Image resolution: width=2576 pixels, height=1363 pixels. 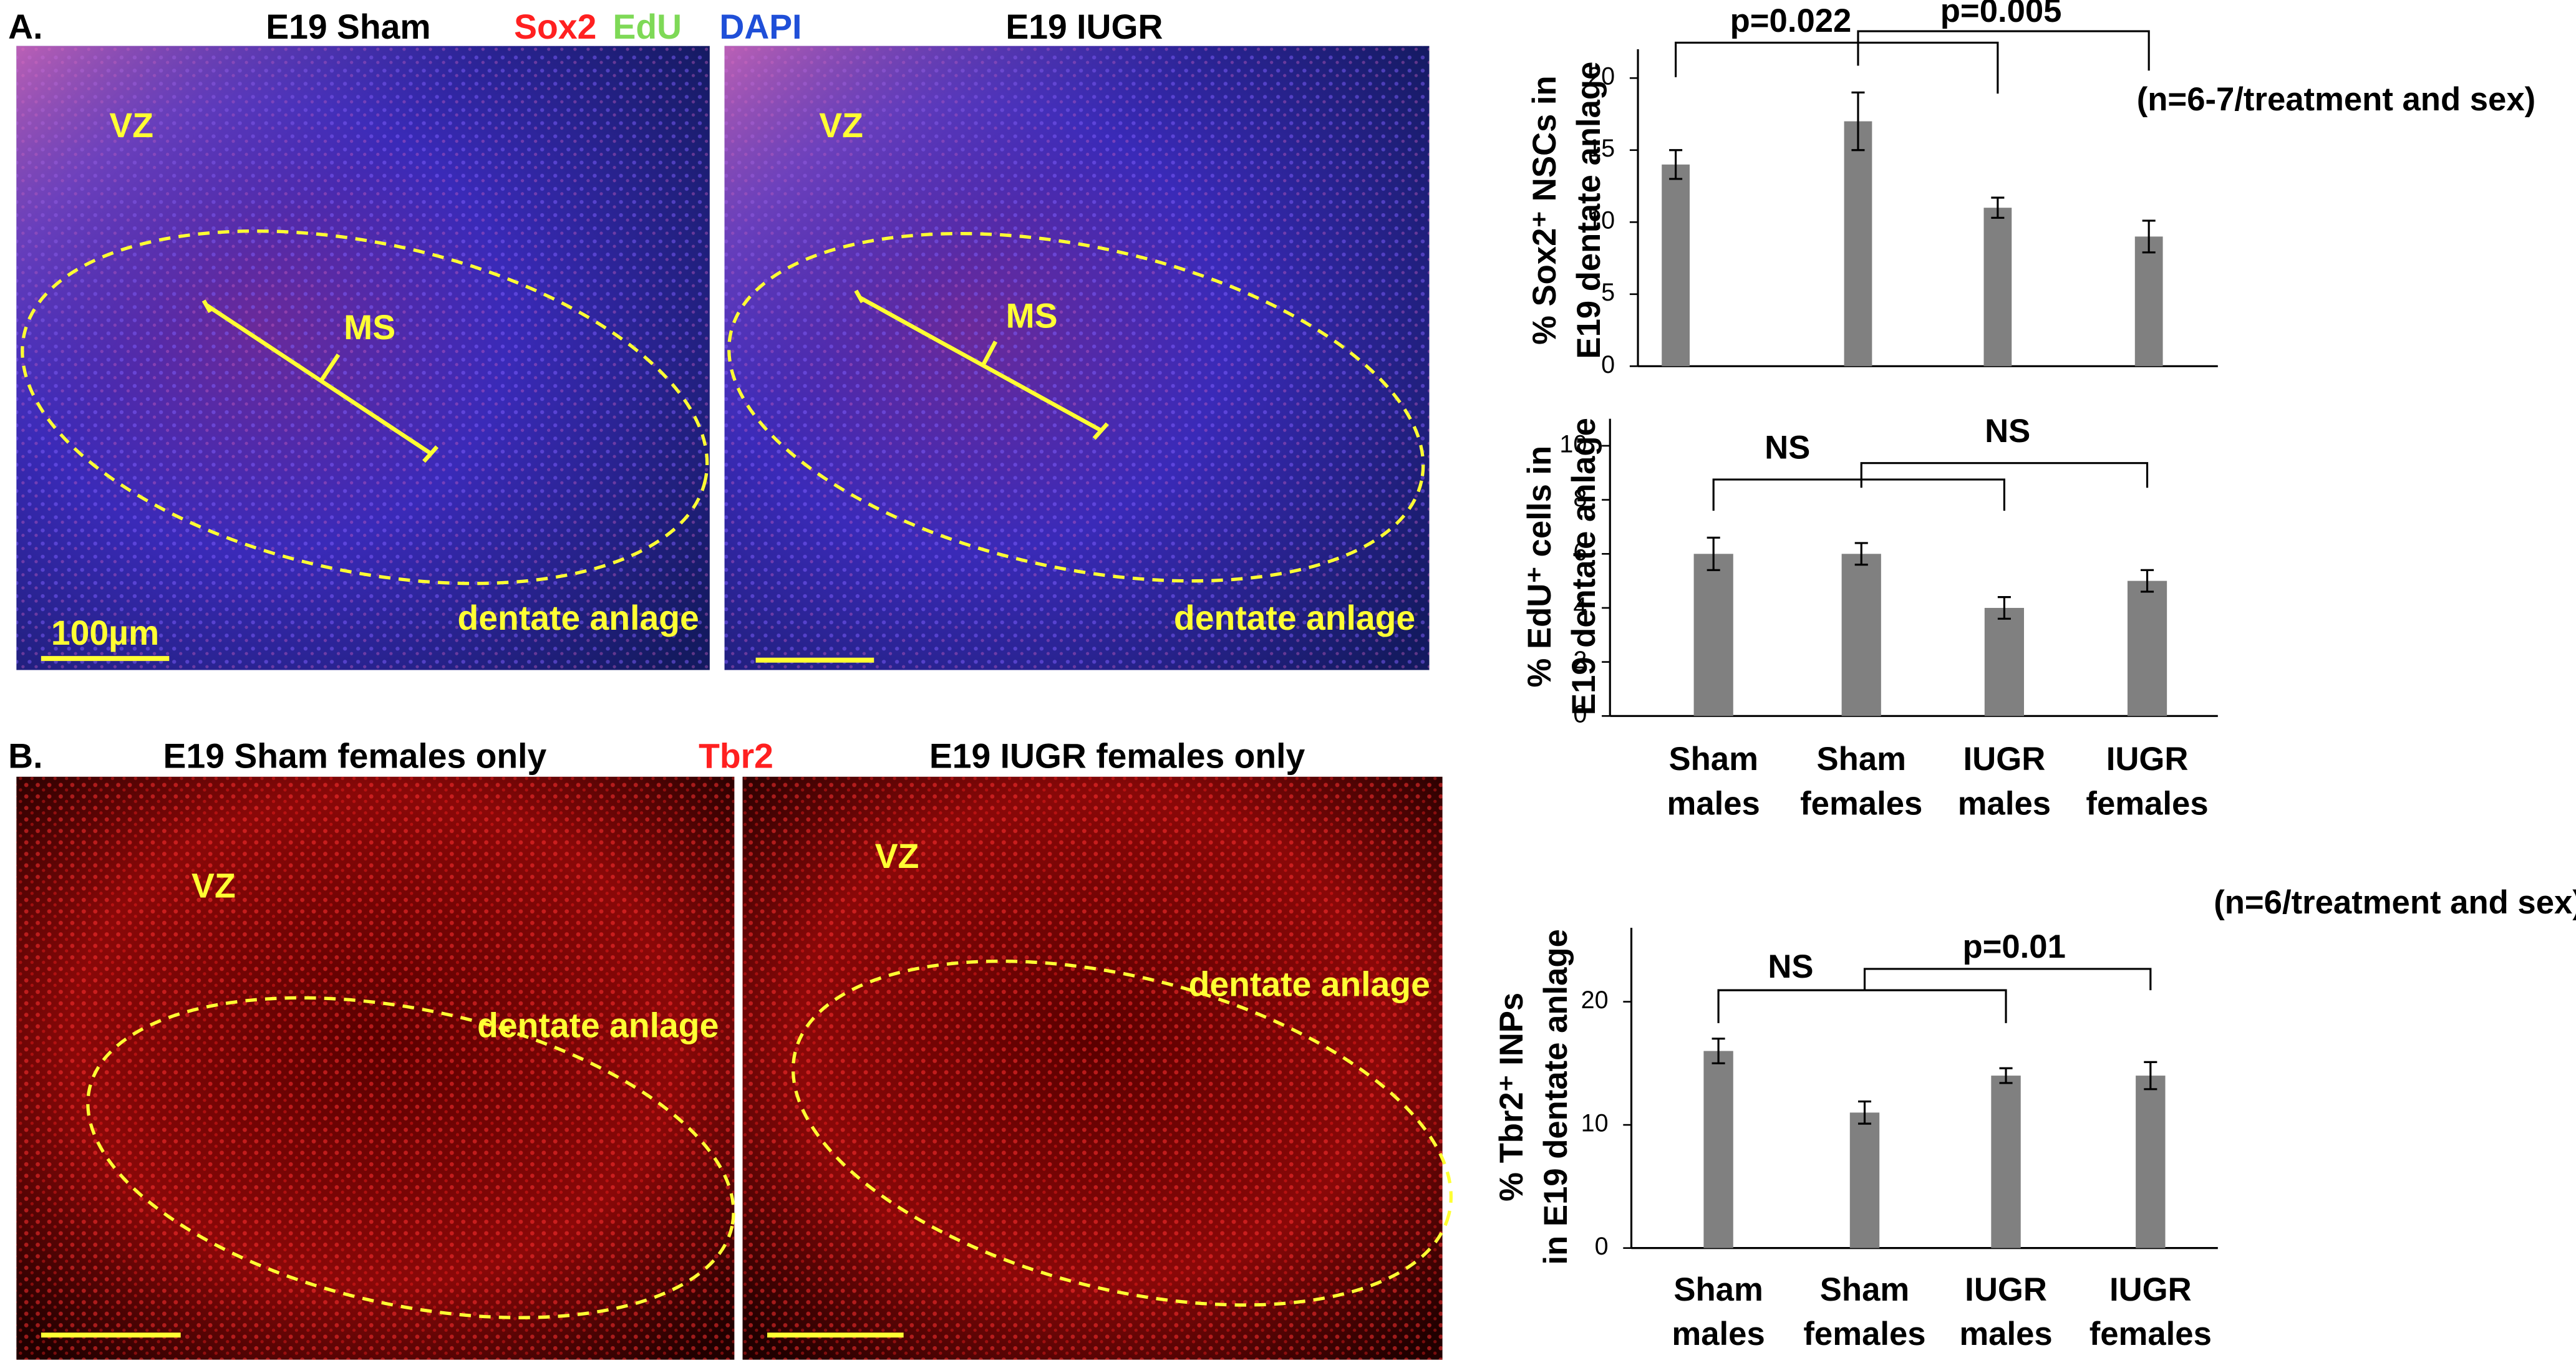 I want to click on y-tick-label: 5, so click(x=1608, y=292).